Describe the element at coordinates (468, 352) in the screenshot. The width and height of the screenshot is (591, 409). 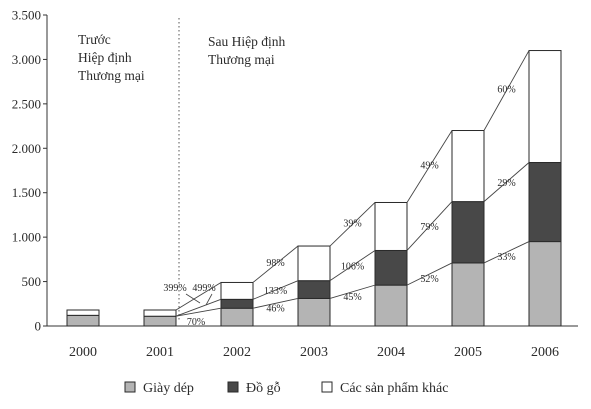
I see `x-tick-label: 2005` at that location.